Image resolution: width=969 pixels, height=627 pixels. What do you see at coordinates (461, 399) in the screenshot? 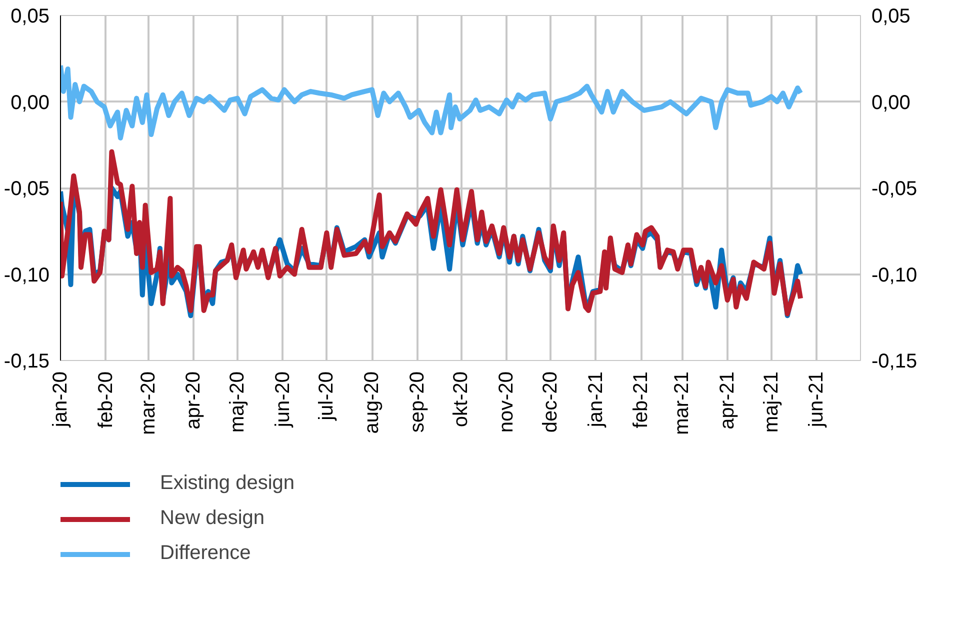
I see `x-tick-label: okt-20` at bounding box center [461, 399].